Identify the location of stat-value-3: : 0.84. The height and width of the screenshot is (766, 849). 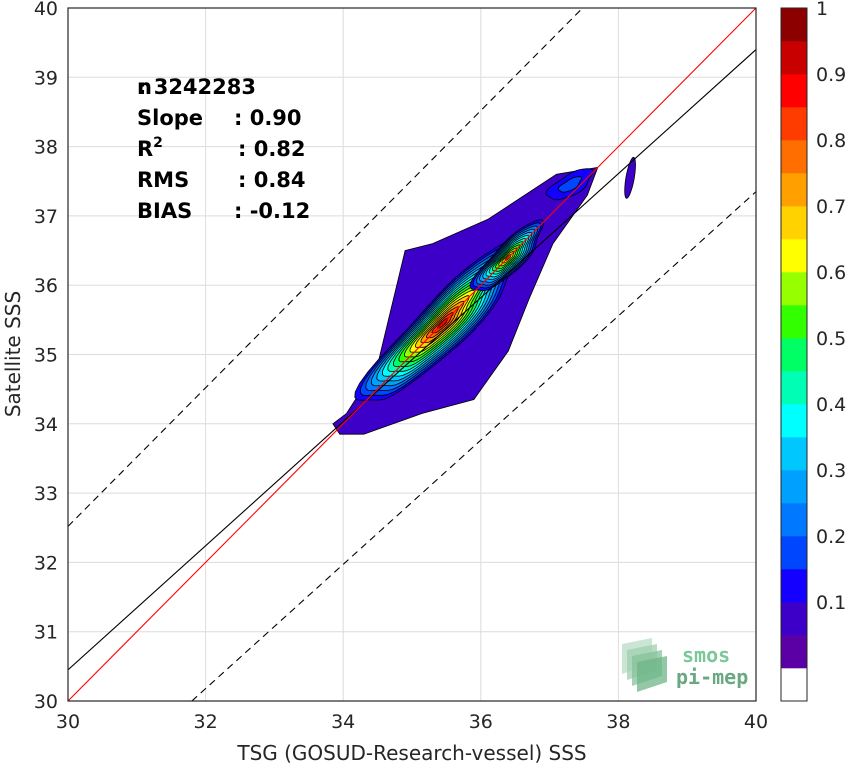
(272, 180).